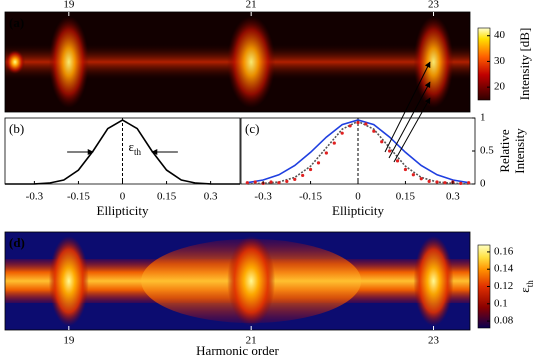 The height and width of the screenshot is (360, 538). I want to click on colorbar-label: Intensity [dB], so click(524, 64).